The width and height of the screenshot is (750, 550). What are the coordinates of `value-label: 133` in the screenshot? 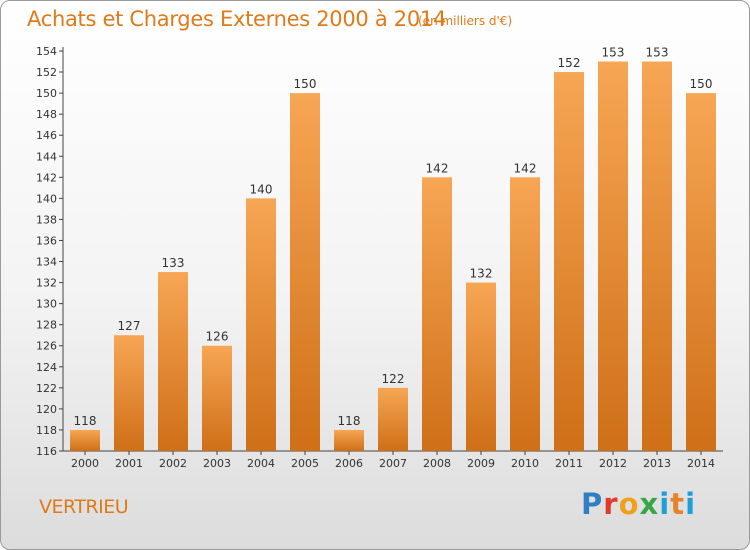 It's located at (173, 263).